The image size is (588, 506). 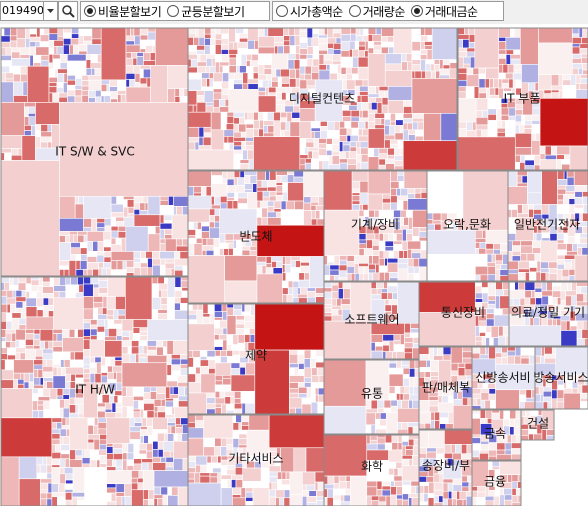 I want to click on search-button, so click(x=68, y=11).